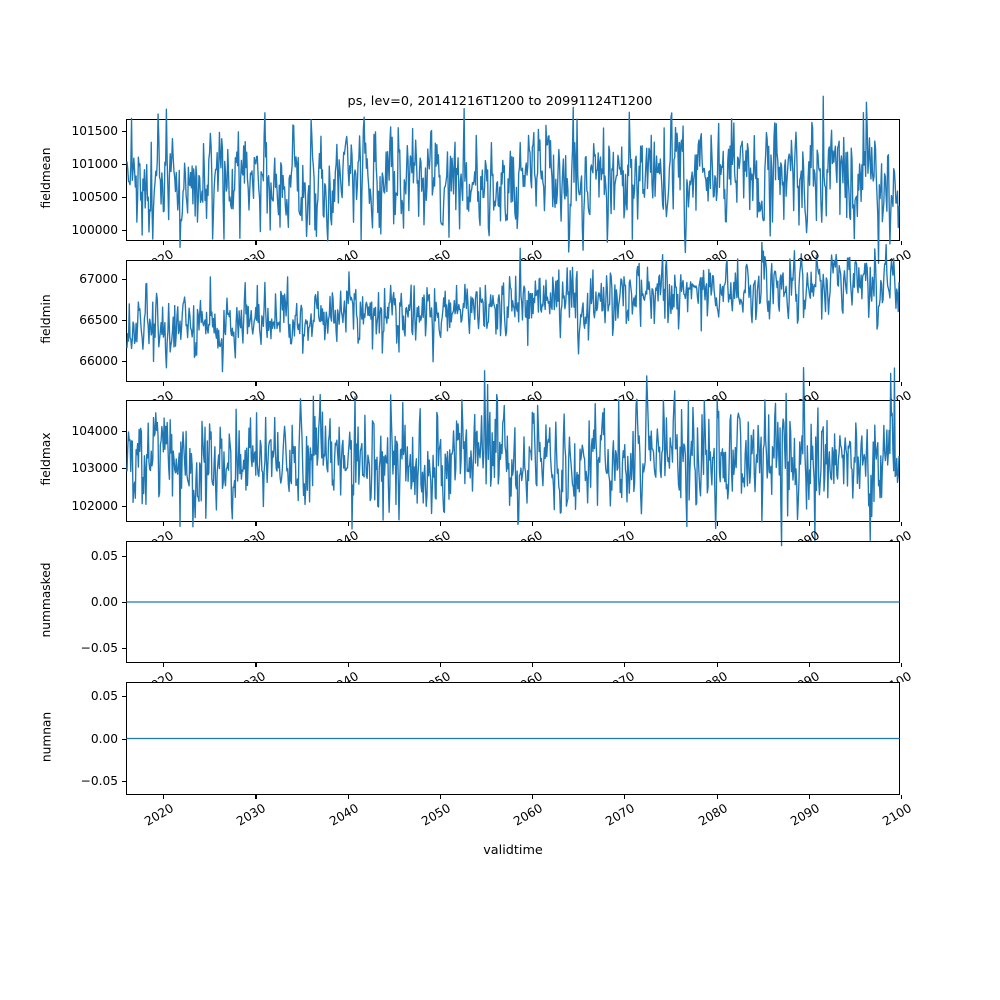 The width and height of the screenshot is (1000, 1000). What do you see at coordinates (46, 459) in the screenshot?
I see `y-axis-label-fieldmax: fieldmax` at bounding box center [46, 459].